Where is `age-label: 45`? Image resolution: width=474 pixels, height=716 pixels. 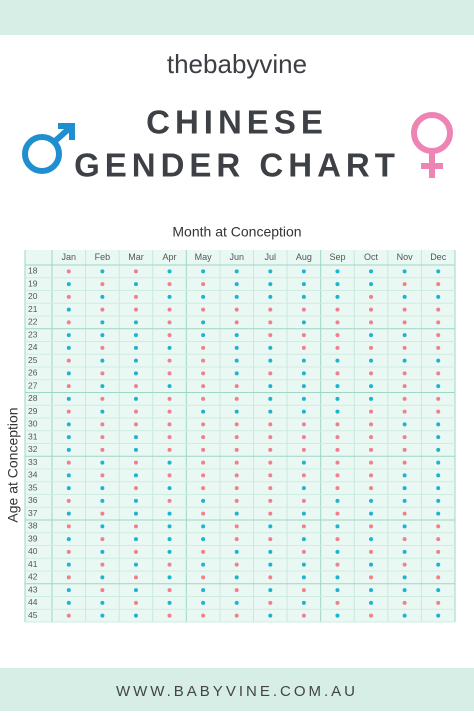 age-label: 45 is located at coordinates (33, 615).